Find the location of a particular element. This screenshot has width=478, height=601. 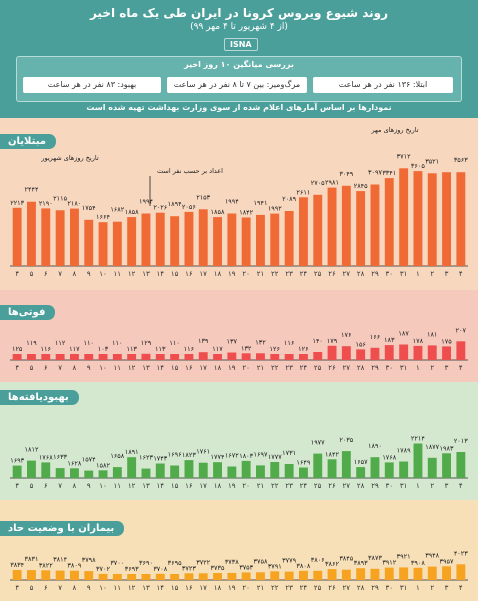

data-label: ۳۰۹۷ is located at coordinates (375, 173).